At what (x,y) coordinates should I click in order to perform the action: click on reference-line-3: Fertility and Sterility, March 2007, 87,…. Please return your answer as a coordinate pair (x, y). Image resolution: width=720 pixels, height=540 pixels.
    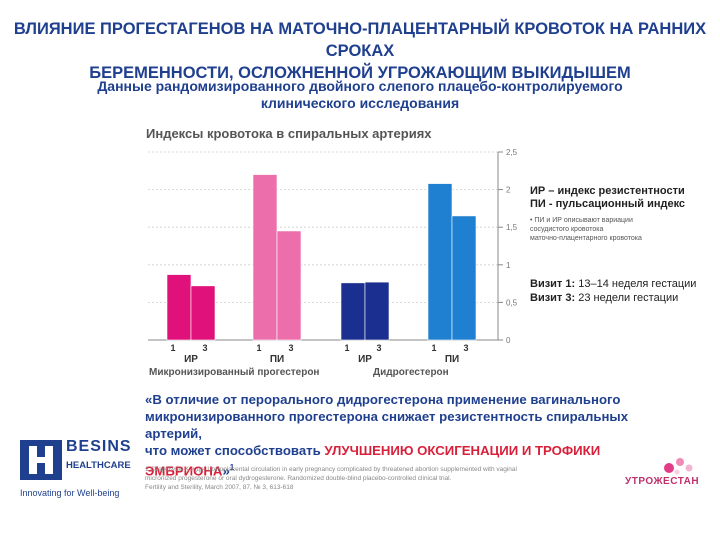
    Looking at the image, I should click on (219, 487).